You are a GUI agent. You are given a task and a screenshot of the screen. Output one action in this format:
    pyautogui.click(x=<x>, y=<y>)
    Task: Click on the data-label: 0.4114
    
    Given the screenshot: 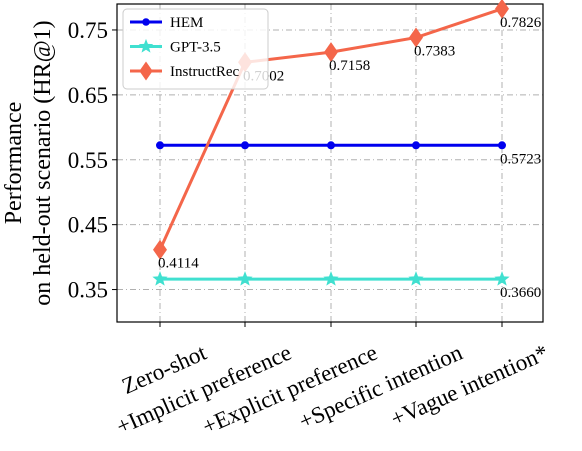 What is the action you would take?
    pyautogui.click(x=178, y=264)
    